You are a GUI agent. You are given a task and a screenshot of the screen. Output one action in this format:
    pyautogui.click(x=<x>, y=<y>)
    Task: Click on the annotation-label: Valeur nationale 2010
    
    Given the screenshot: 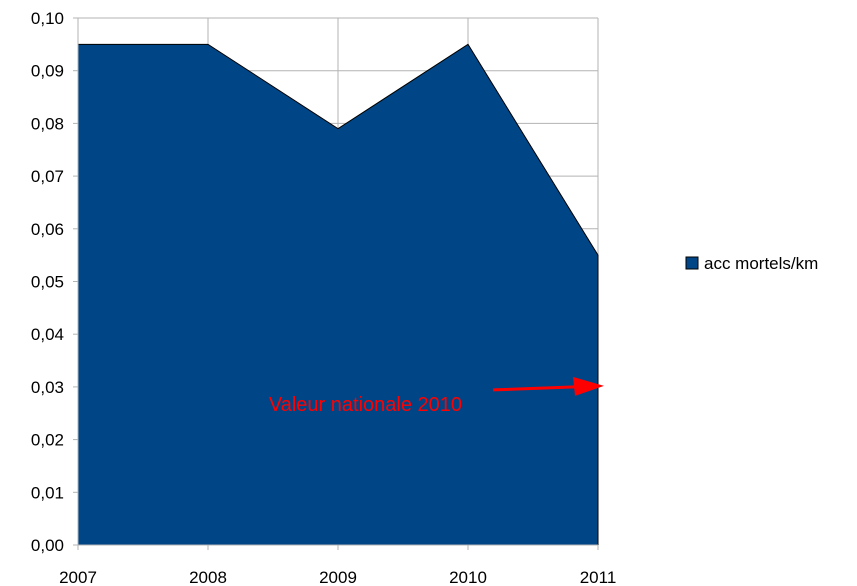 What is the action you would take?
    pyautogui.click(x=365, y=405)
    